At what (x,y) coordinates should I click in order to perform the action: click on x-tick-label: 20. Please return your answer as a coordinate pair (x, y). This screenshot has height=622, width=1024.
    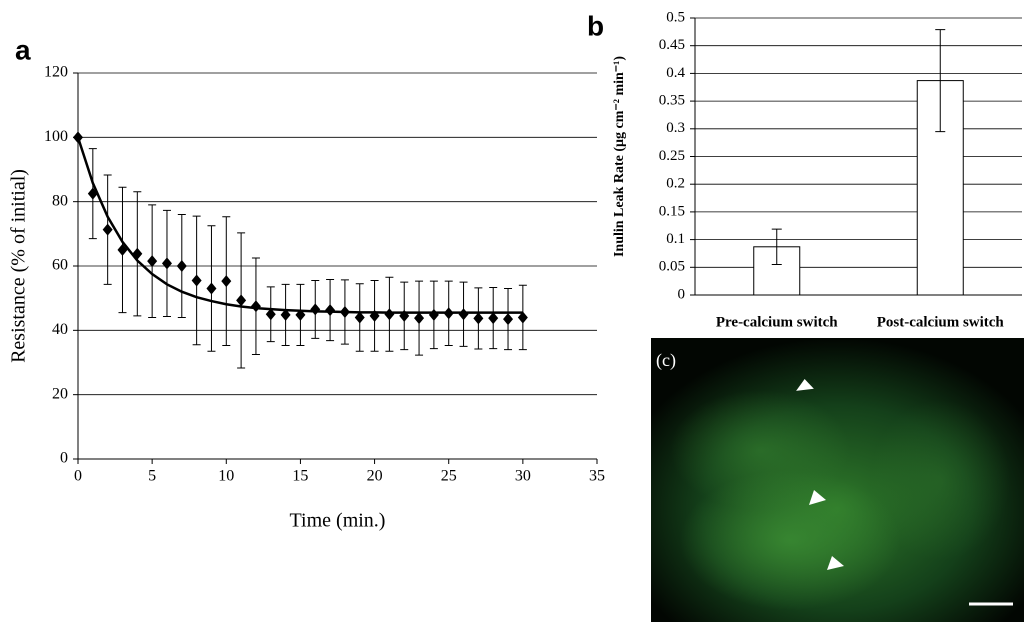
    Looking at the image, I should click on (375, 476).